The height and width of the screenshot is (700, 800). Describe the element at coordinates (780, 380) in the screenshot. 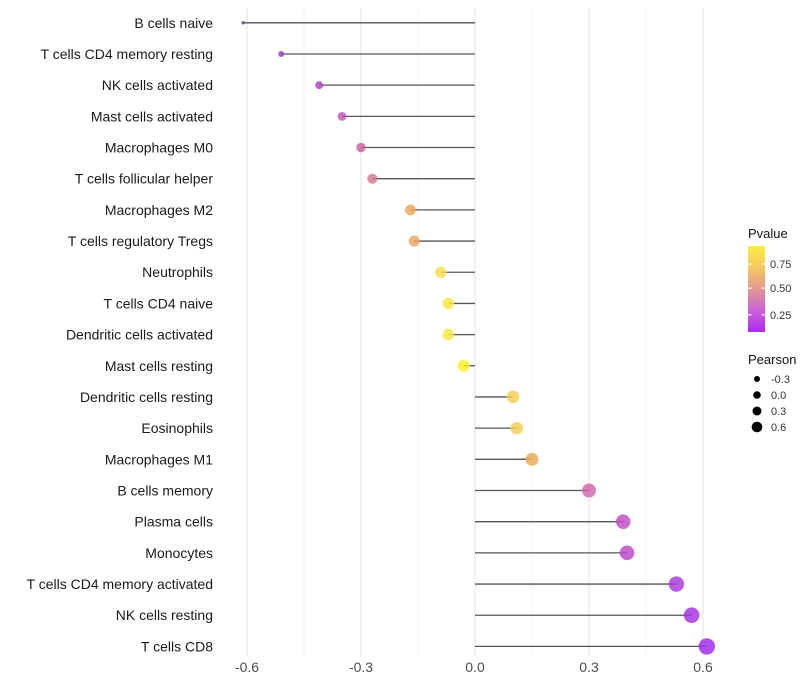

I see `pearson-size-label: -0.3` at that location.